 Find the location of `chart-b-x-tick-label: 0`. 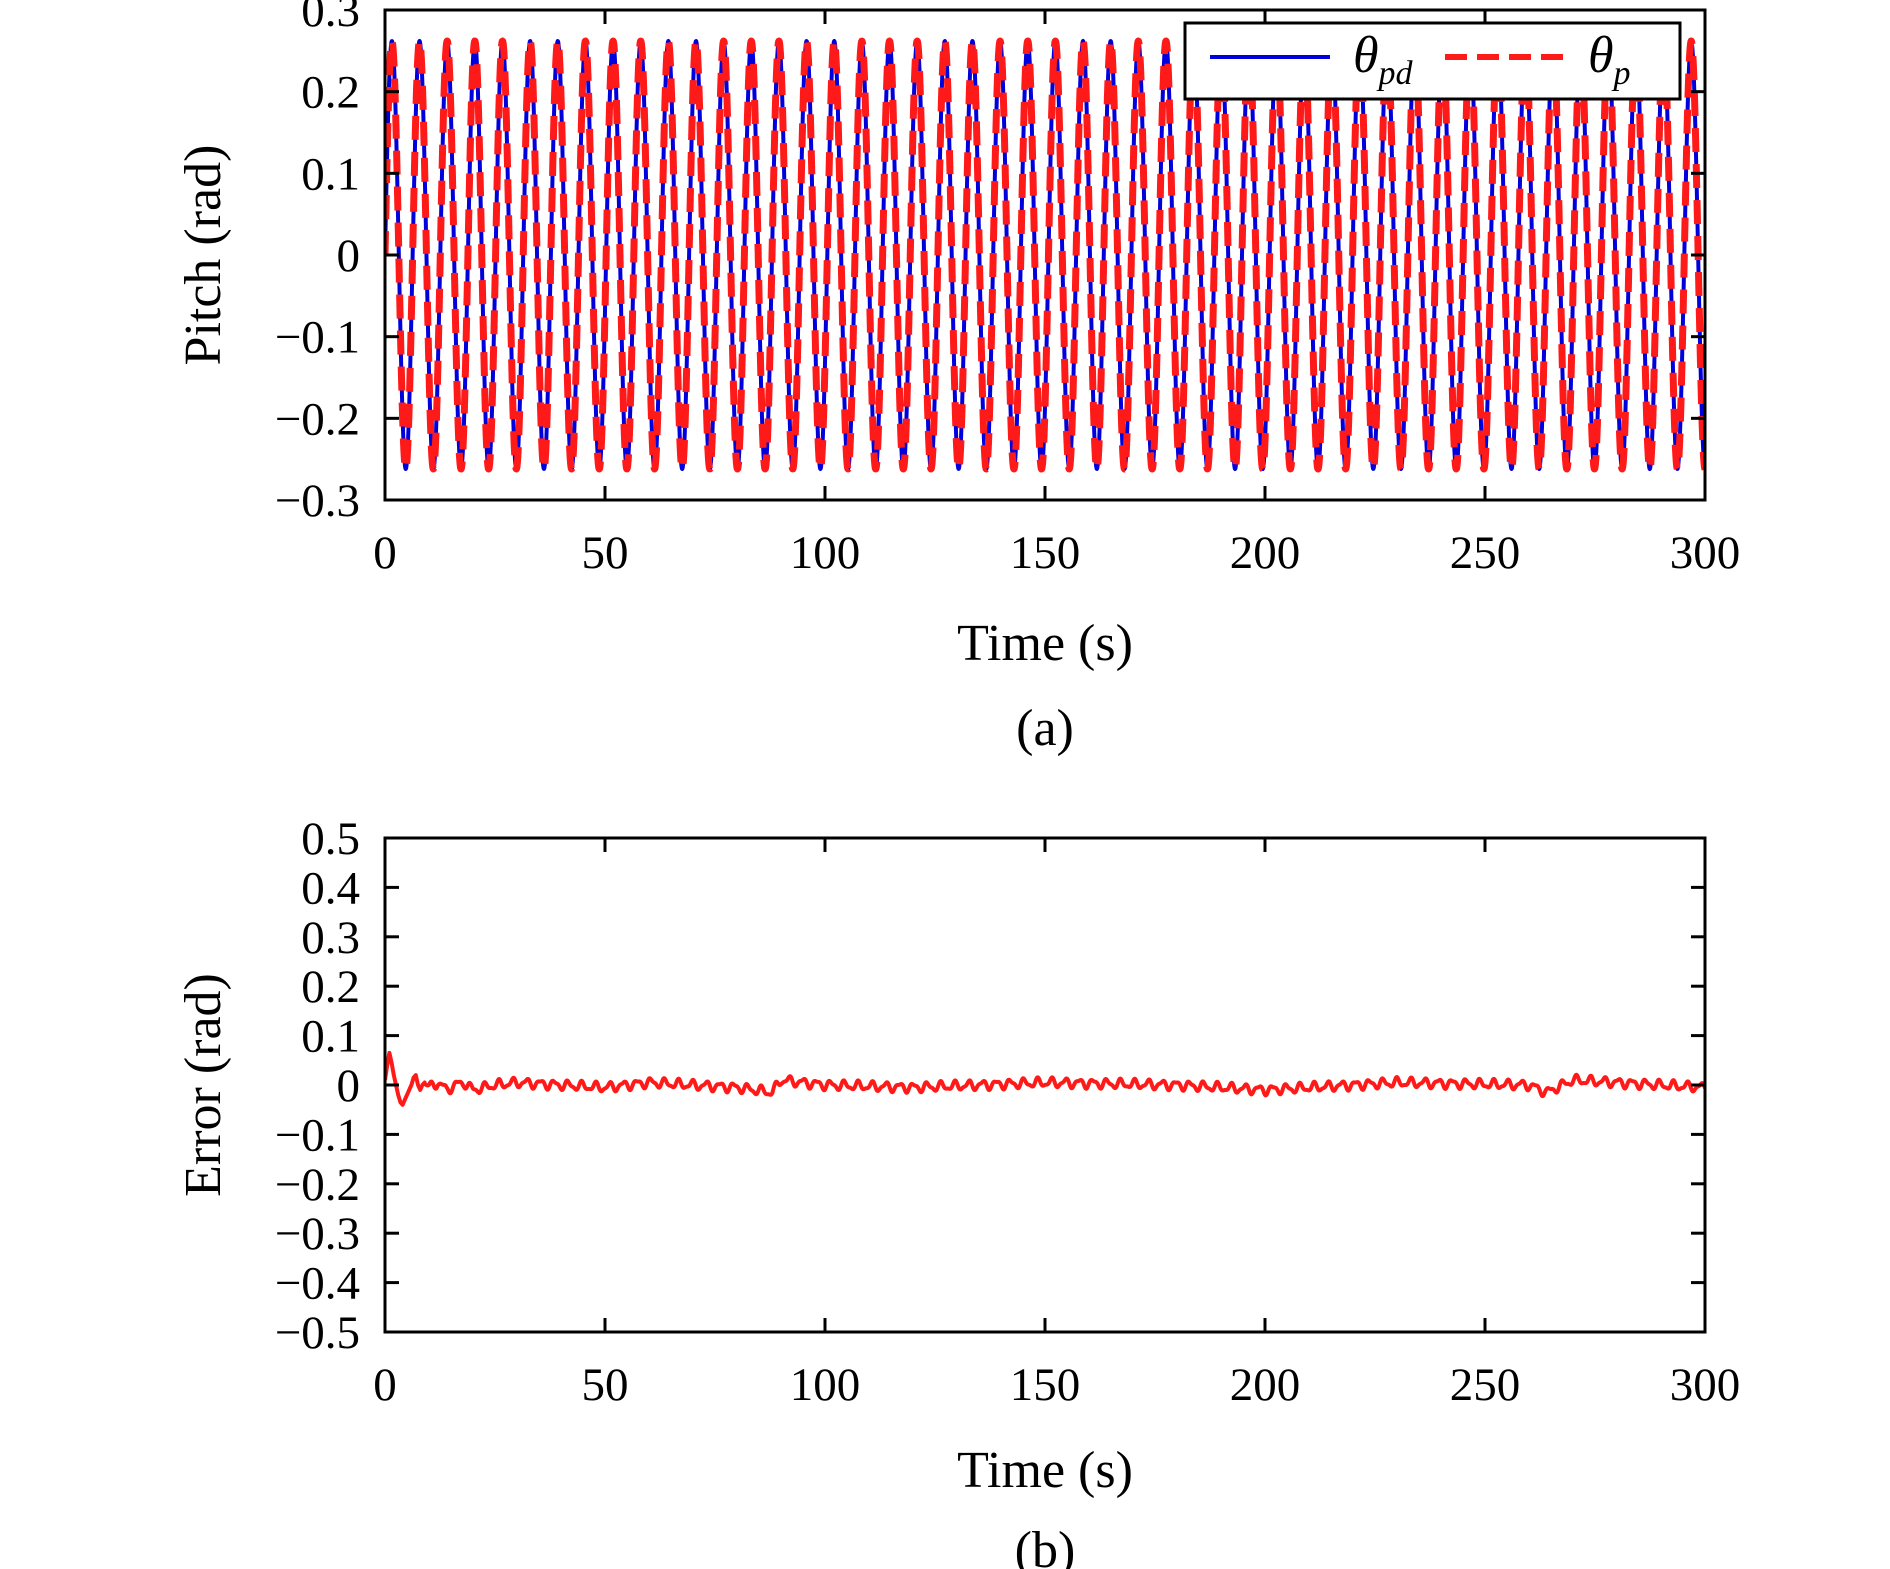

chart-b-x-tick-label: 0 is located at coordinates (385, 1385).